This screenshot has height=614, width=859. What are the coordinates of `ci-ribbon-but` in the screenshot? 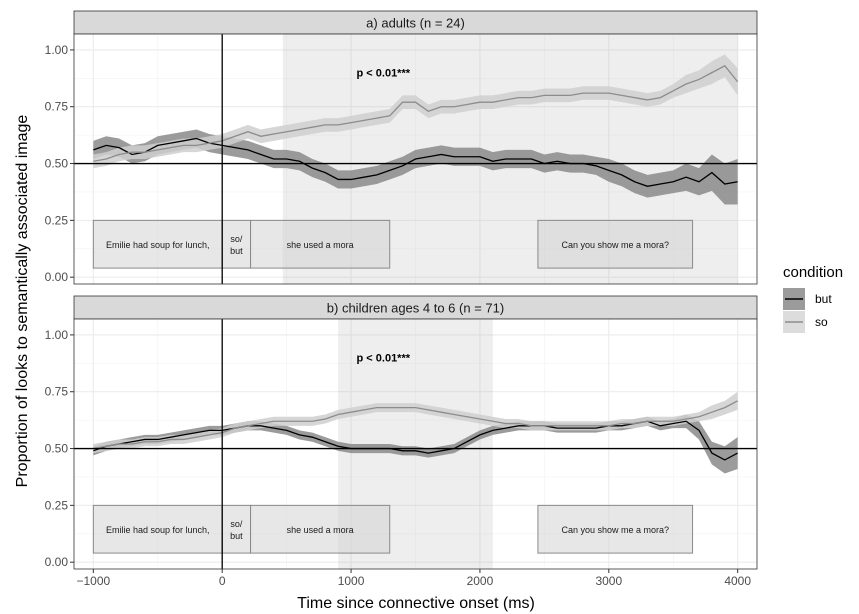 It's located at (415, 167).